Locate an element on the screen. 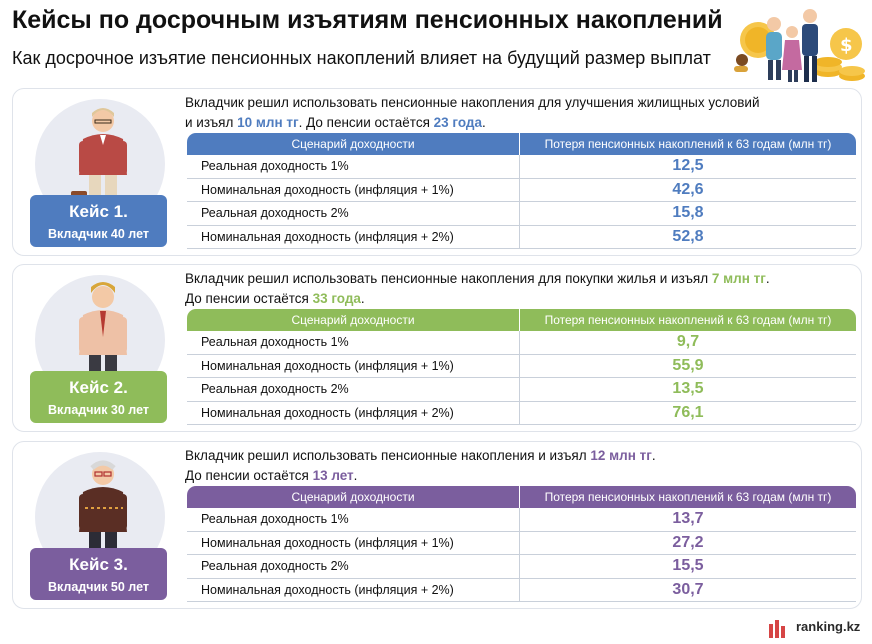  loss-value: 13,7 is located at coordinates (688, 520).